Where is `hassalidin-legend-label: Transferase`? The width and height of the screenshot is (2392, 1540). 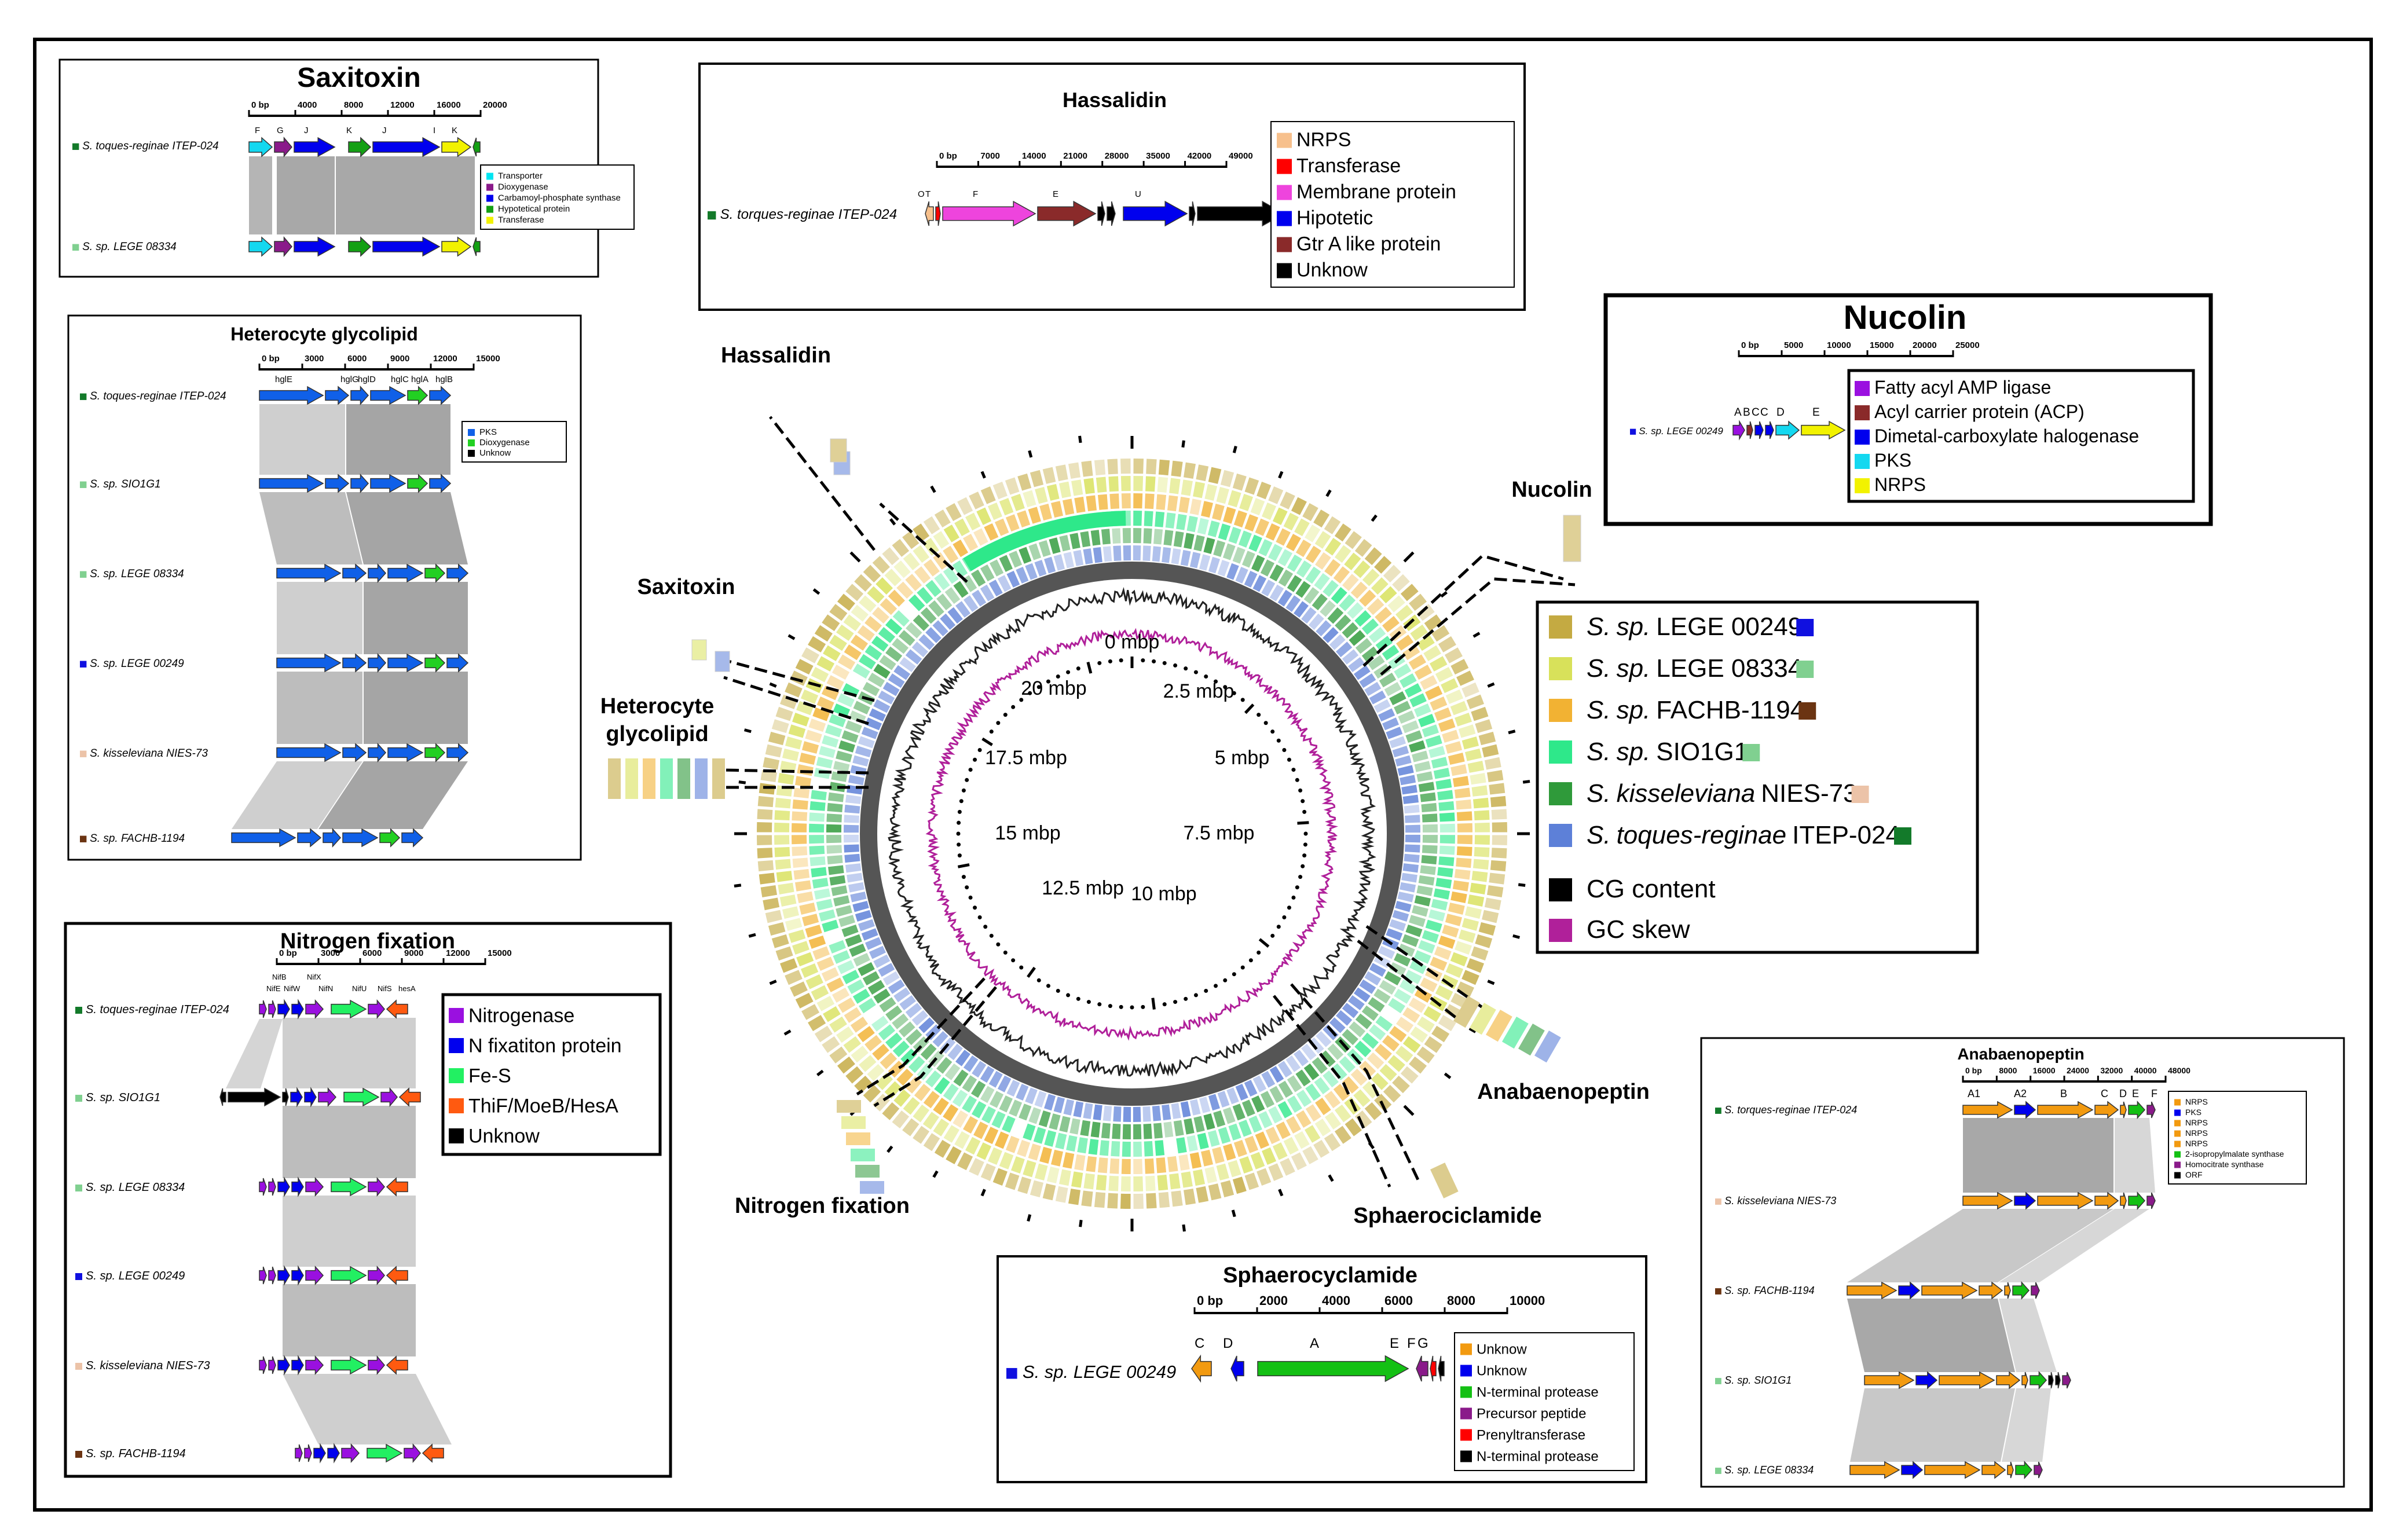
hassalidin-legend-label: Transferase is located at coordinates (1348, 166).